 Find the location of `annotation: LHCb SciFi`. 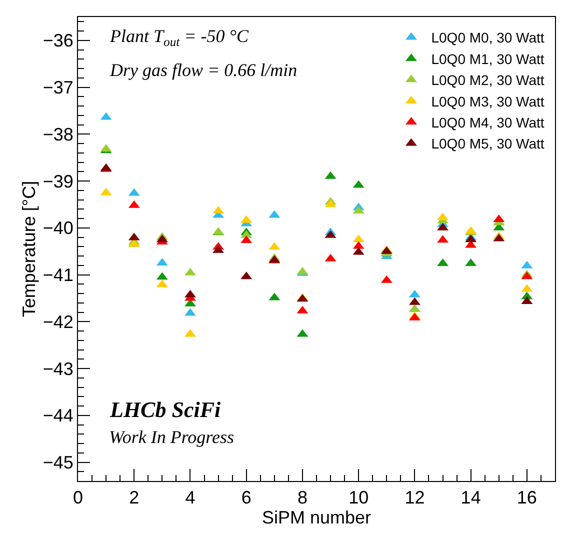

annotation: LHCb SciFi is located at coordinates (165, 409).